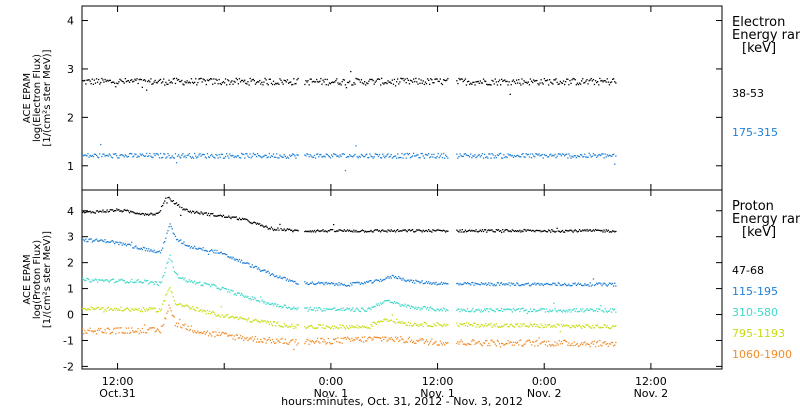  What do you see at coordinates (331, 393) in the screenshot?
I see `xtick-date-label: Nov. 1` at bounding box center [331, 393].